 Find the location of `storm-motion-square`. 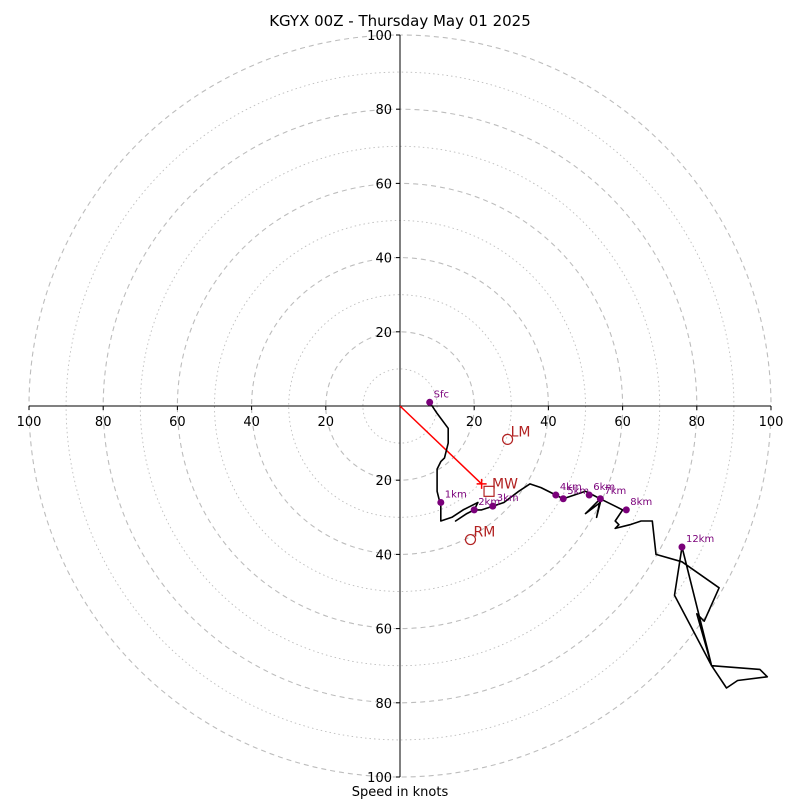

storm-motion-square is located at coordinates (489, 491).